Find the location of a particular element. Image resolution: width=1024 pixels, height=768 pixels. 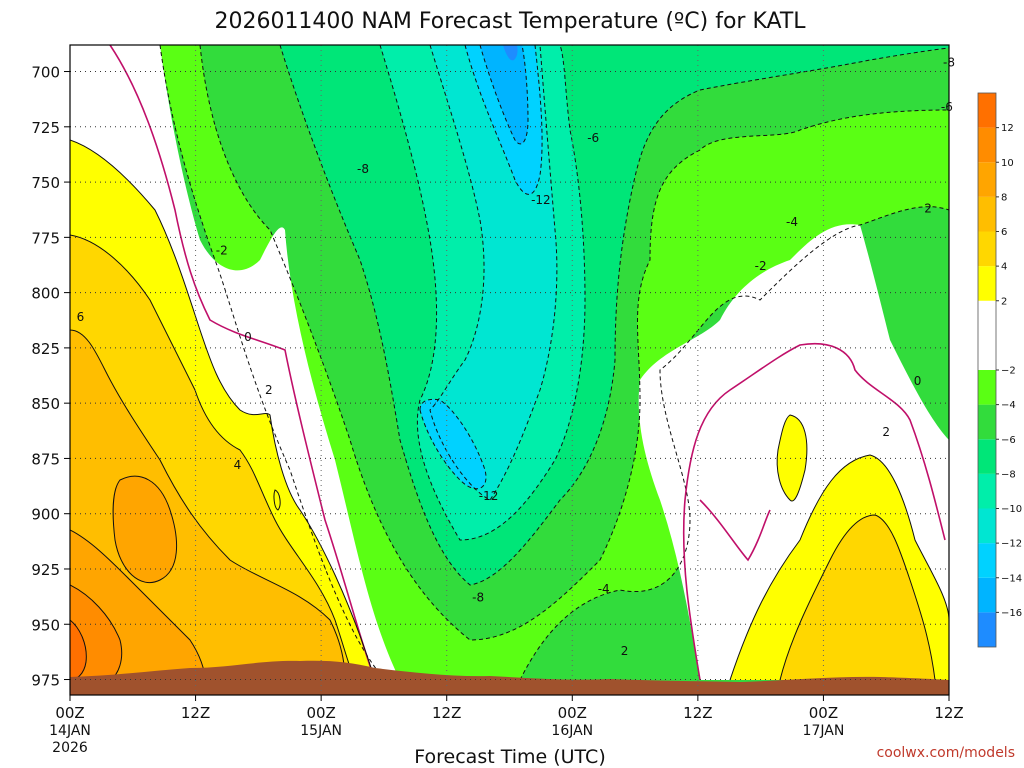

colorbar-label: −12 is located at coordinates (1011, 544).